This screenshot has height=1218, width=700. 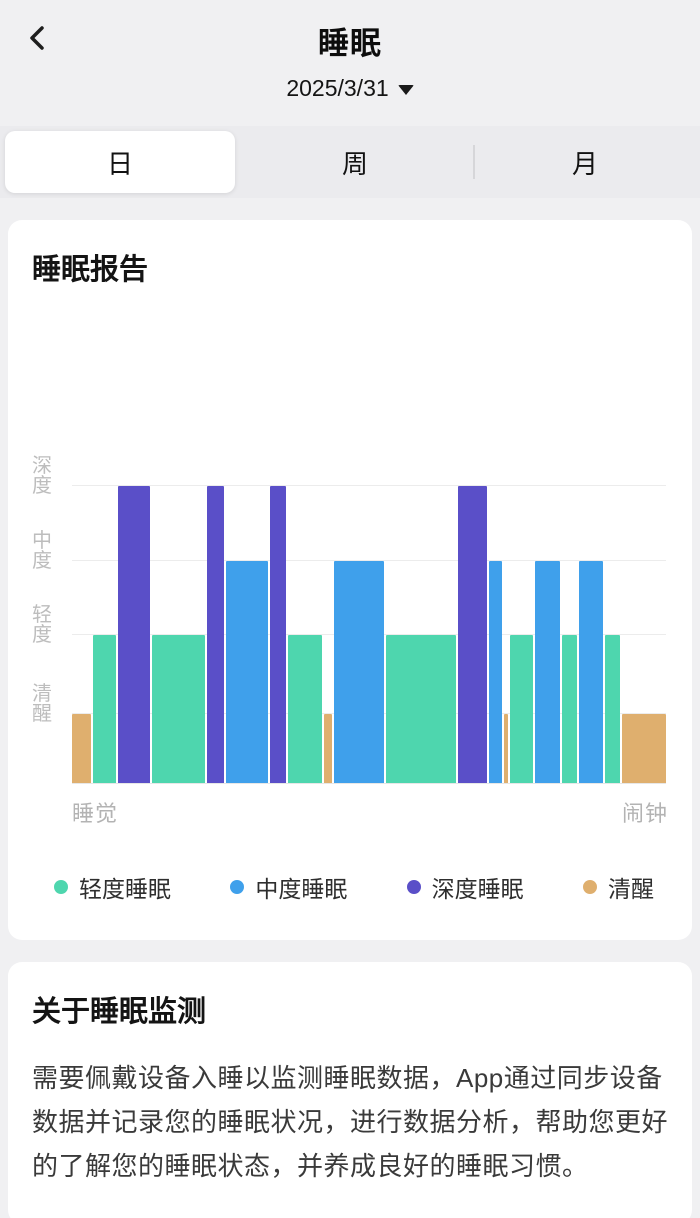 I want to click on legend-item-awake: 清醒, so click(x=618, y=887).